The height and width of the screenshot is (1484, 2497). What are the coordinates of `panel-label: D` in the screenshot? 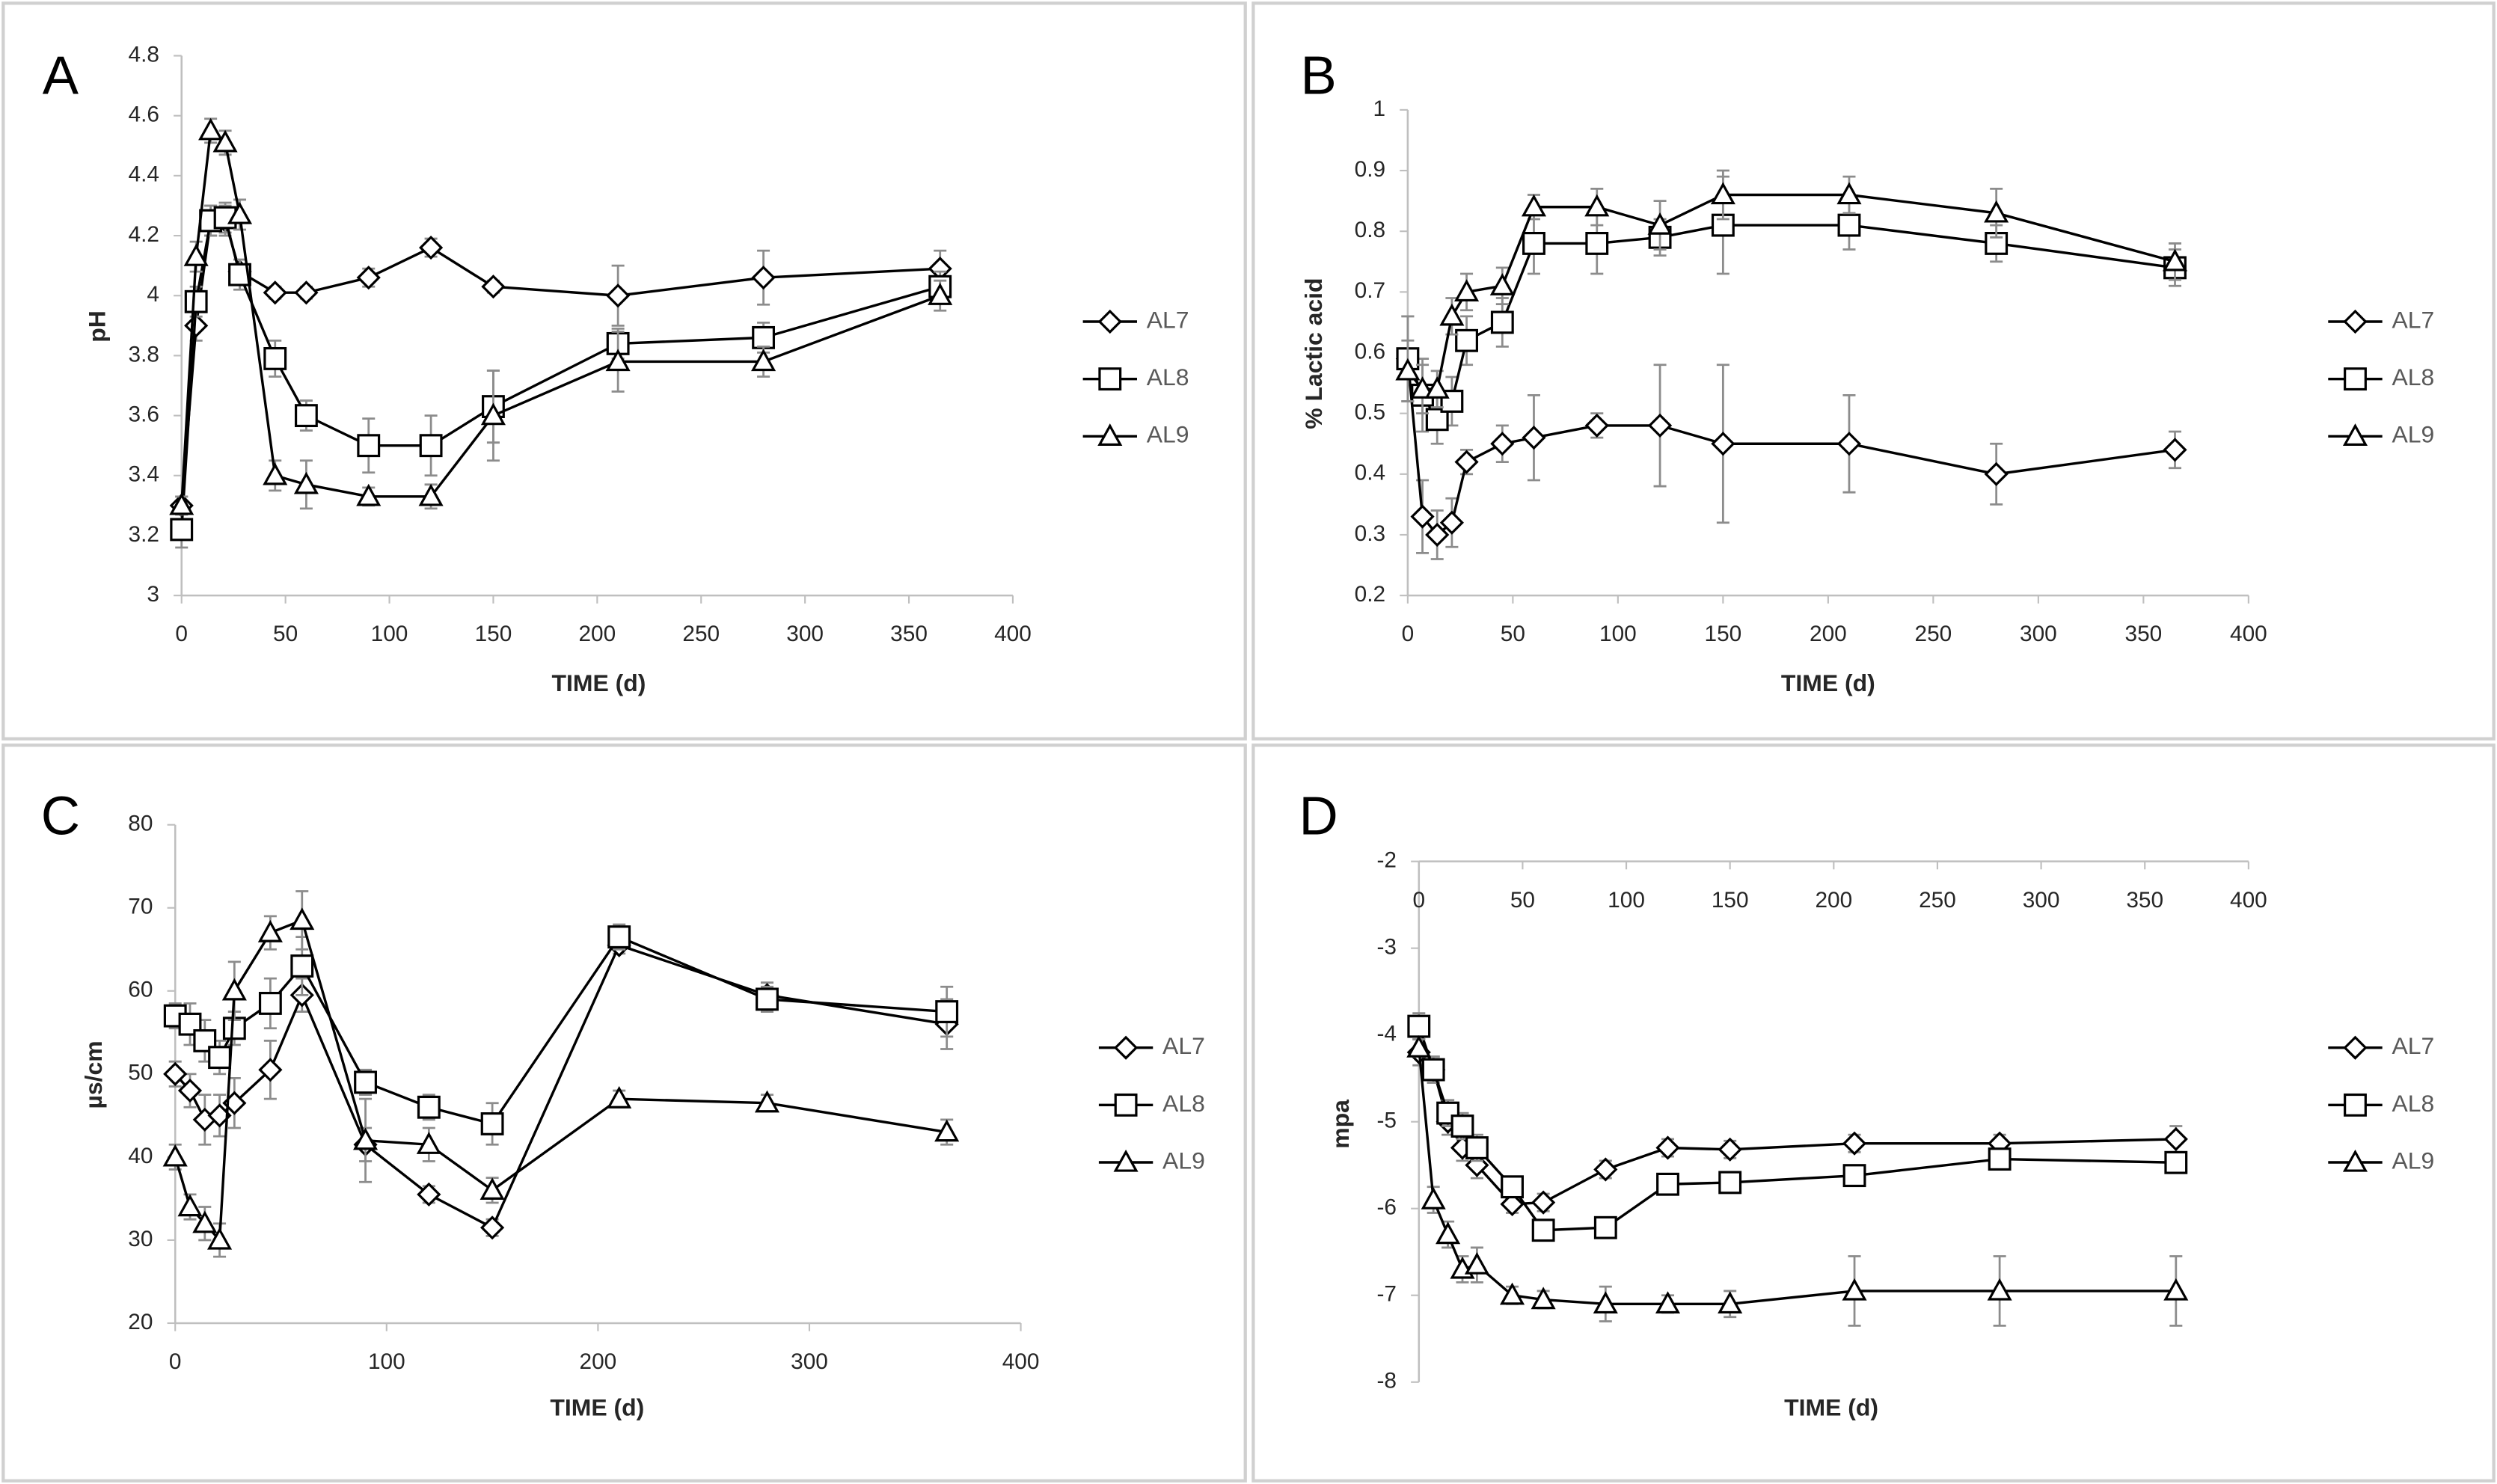 It's located at (1318, 815).